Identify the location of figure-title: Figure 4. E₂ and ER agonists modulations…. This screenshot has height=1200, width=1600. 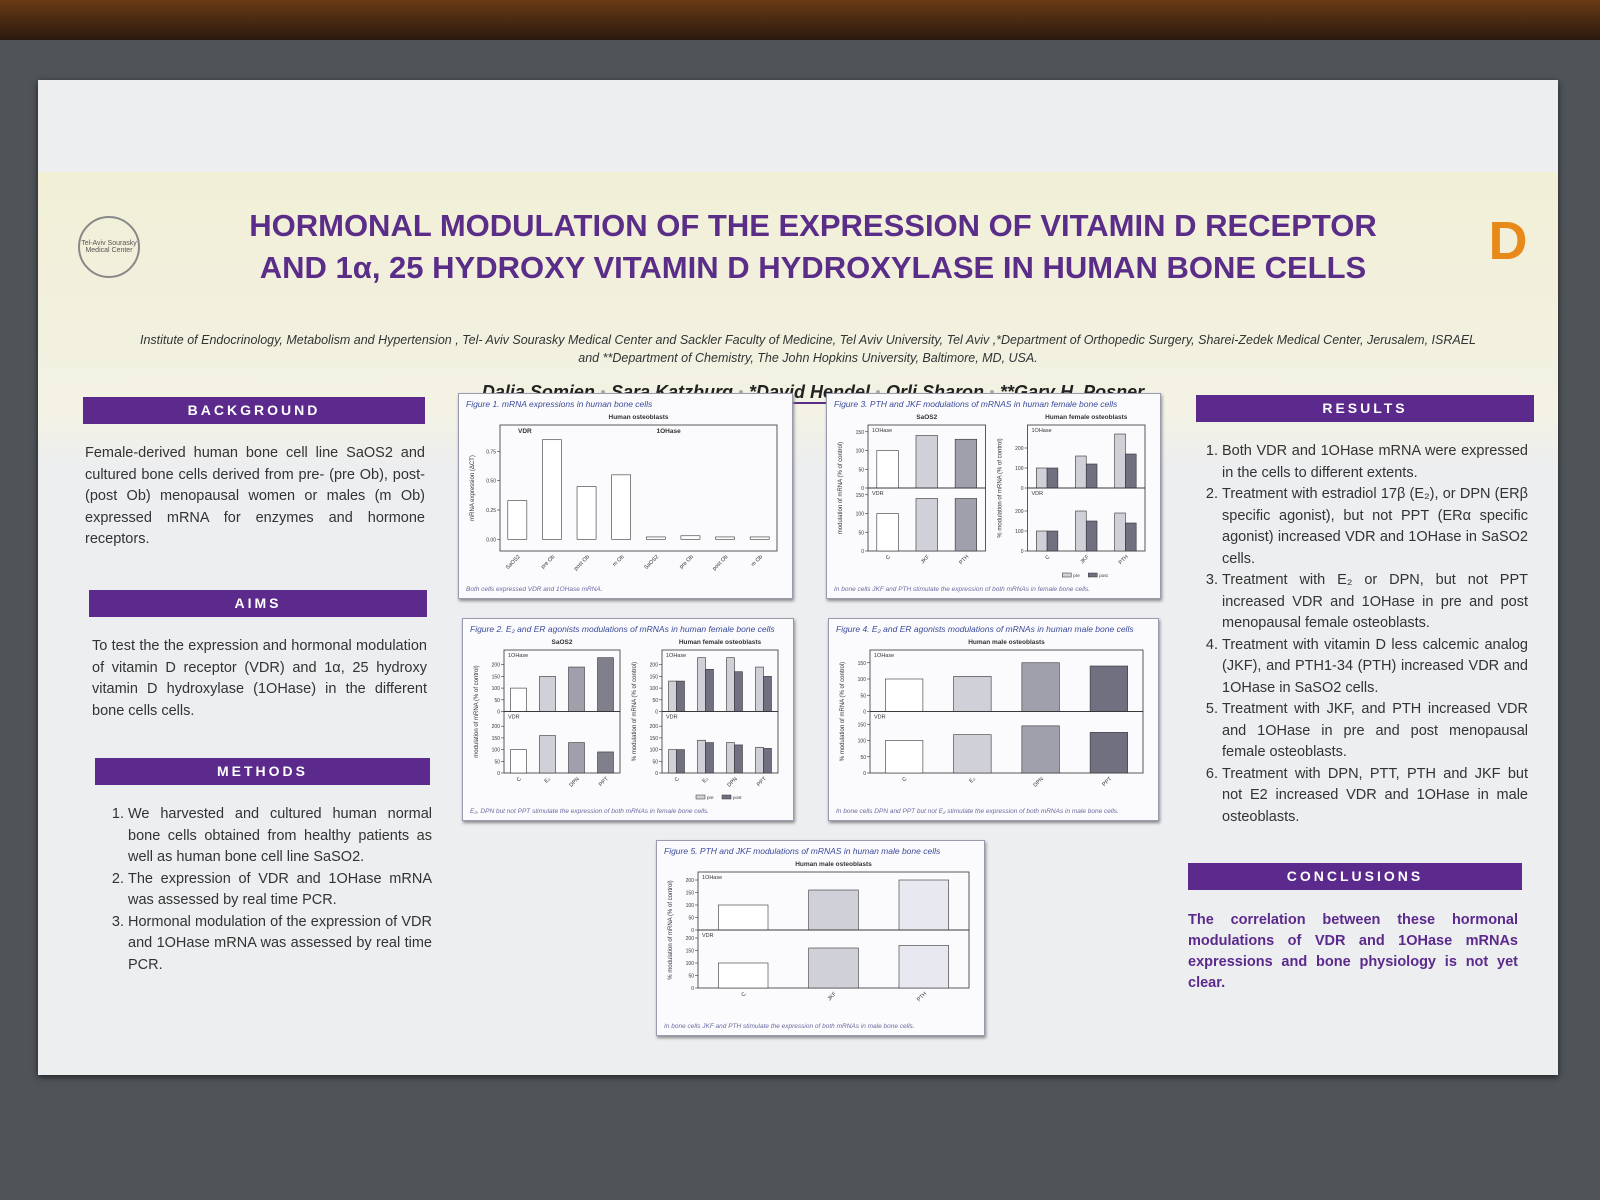
(985, 629).